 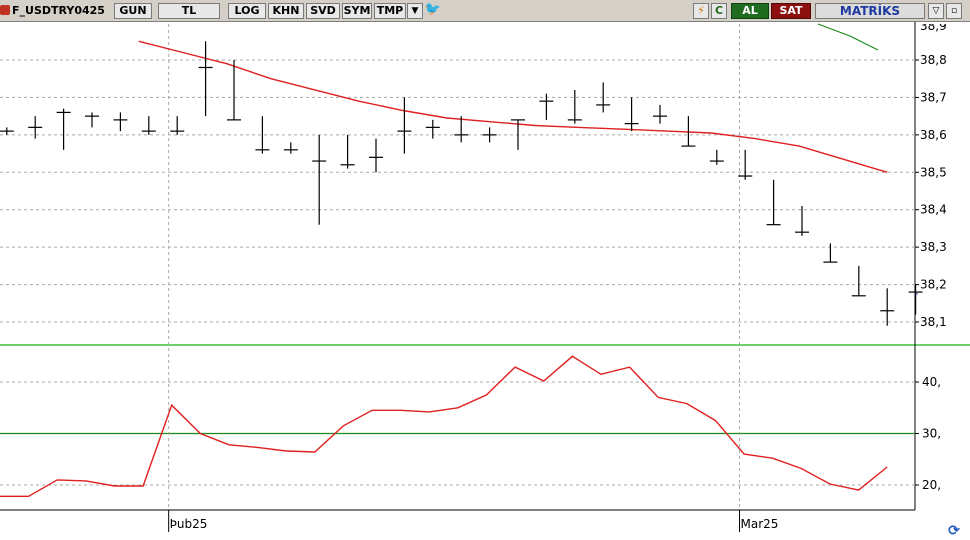 I want to click on osc-tick-label: 30,, so click(x=931, y=434).